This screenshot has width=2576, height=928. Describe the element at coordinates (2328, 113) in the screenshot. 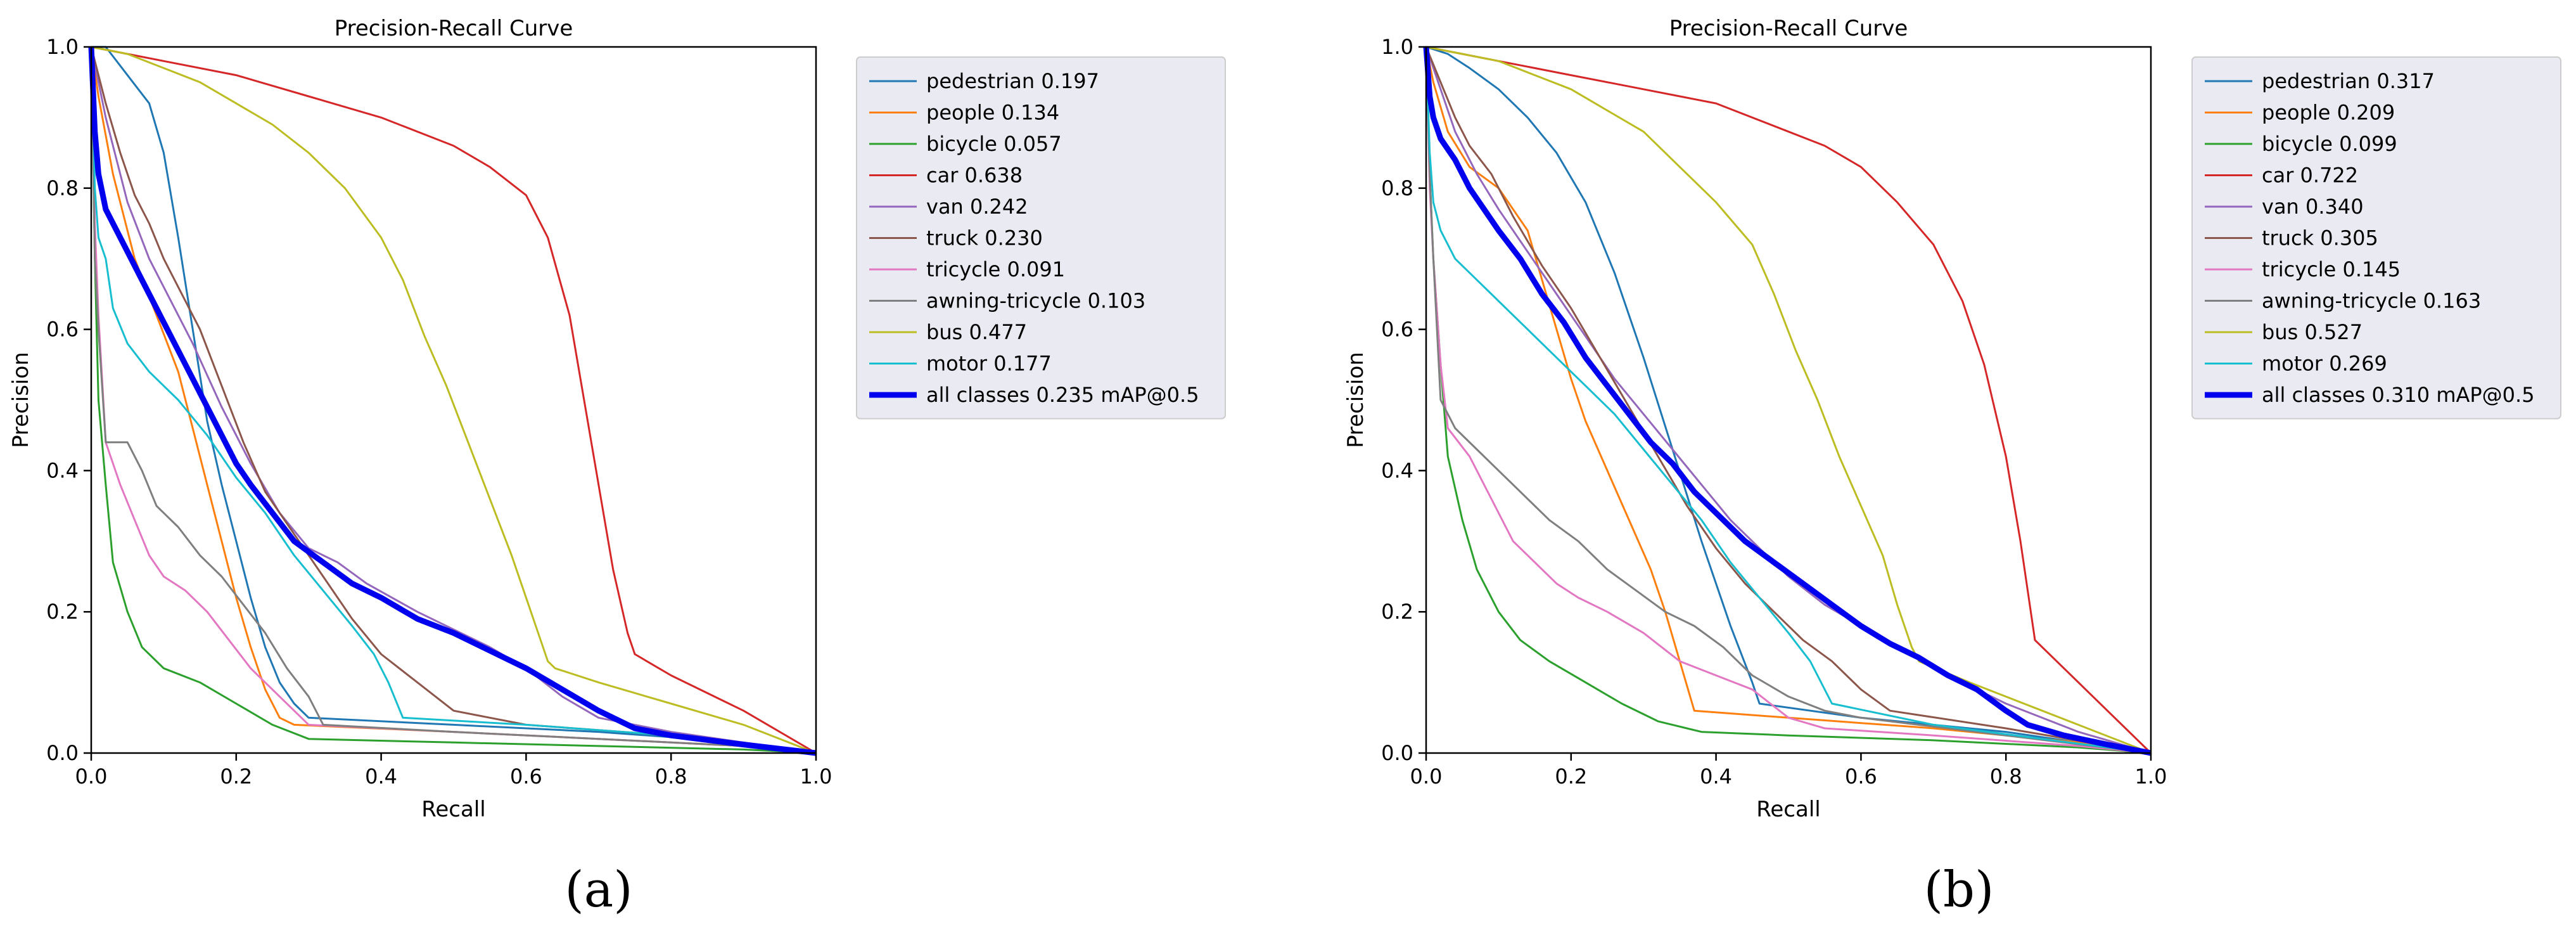

I see `legend-label-people: people 0.209` at that location.